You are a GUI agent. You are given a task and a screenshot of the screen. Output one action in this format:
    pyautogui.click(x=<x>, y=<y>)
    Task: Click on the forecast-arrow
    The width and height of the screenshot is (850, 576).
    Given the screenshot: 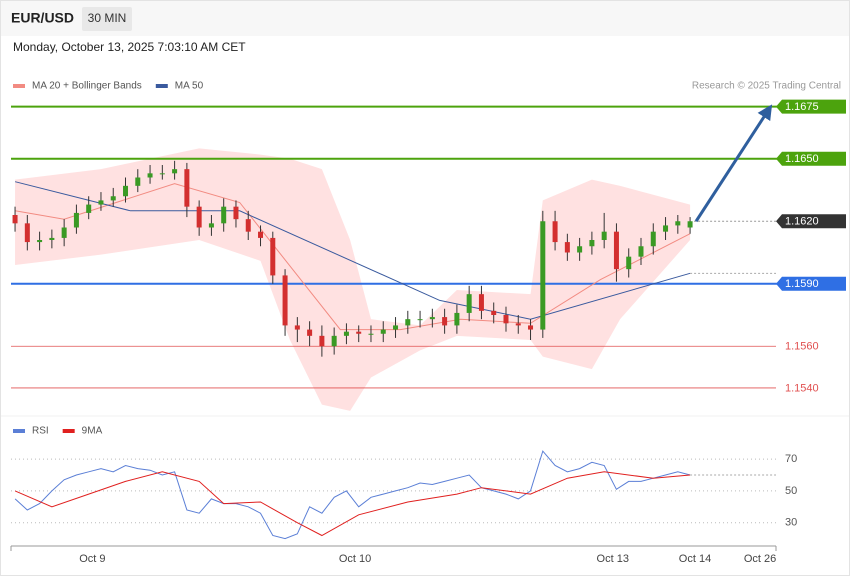 What is the action you would take?
    pyautogui.click(x=733, y=163)
    